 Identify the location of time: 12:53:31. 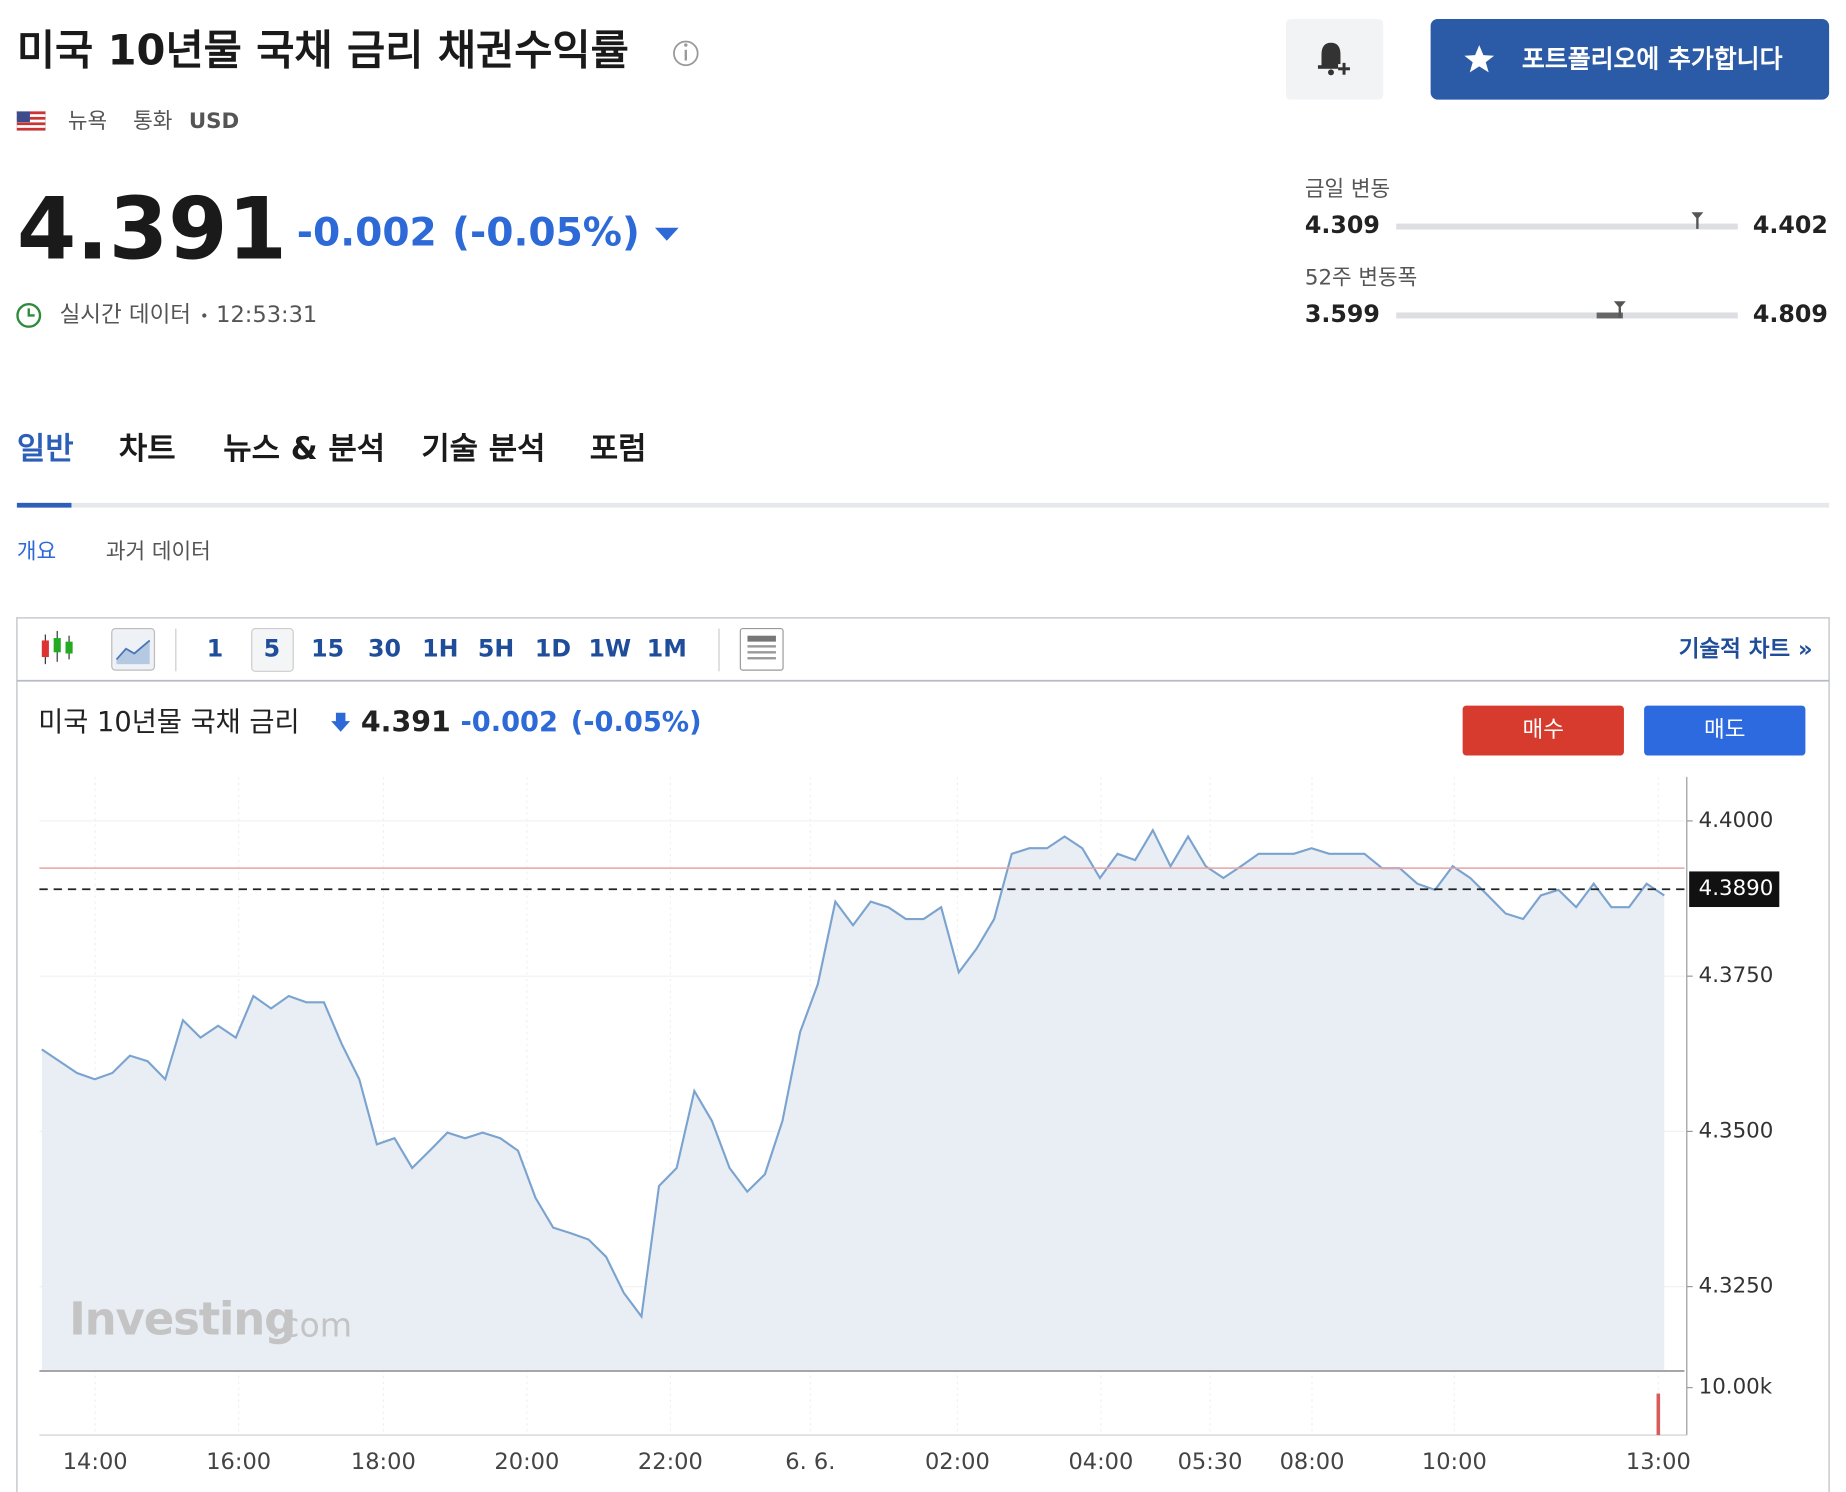
(266, 315).